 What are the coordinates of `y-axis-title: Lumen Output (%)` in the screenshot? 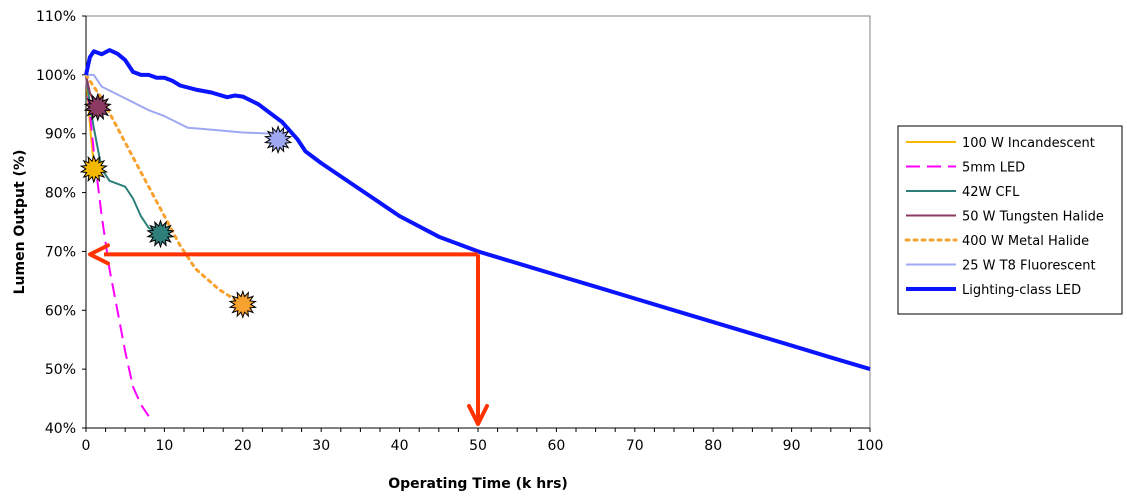 It's located at (20, 222).